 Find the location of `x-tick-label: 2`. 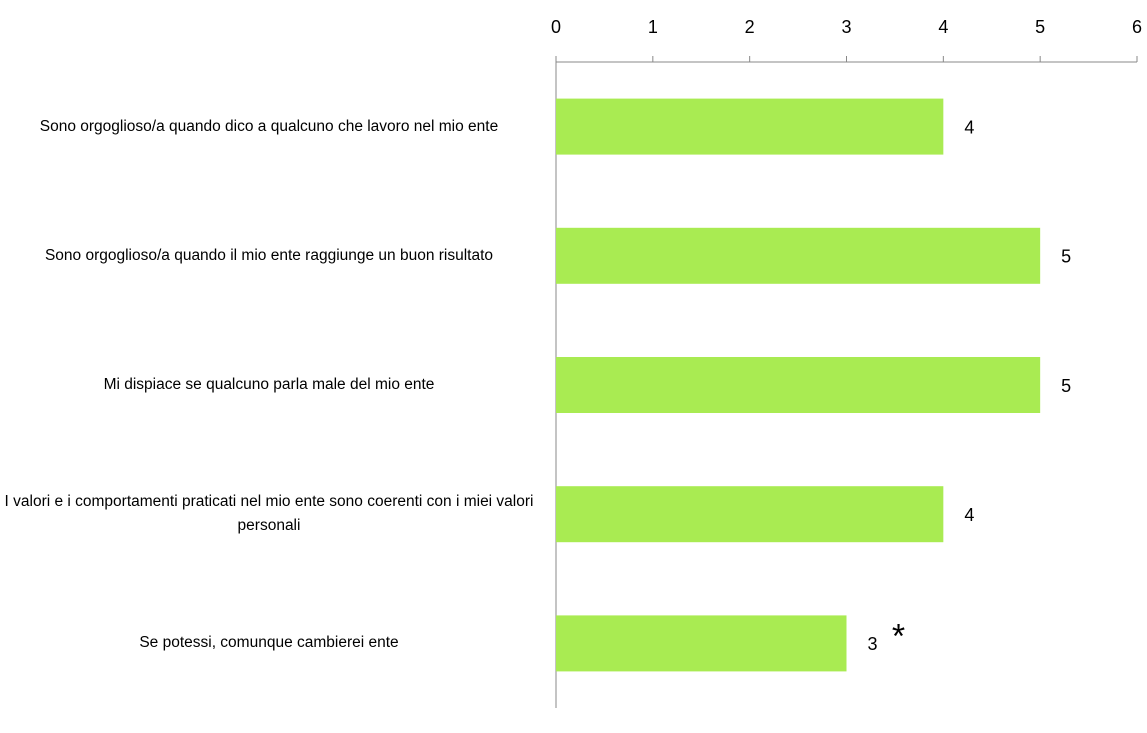

x-tick-label: 2 is located at coordinates (750, 27).